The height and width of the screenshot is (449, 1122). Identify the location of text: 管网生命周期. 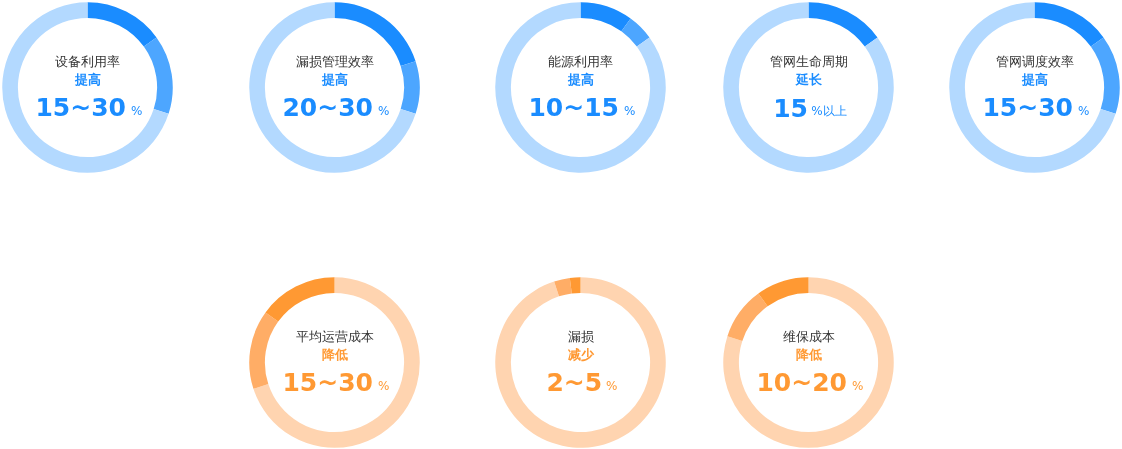
(808, 61).